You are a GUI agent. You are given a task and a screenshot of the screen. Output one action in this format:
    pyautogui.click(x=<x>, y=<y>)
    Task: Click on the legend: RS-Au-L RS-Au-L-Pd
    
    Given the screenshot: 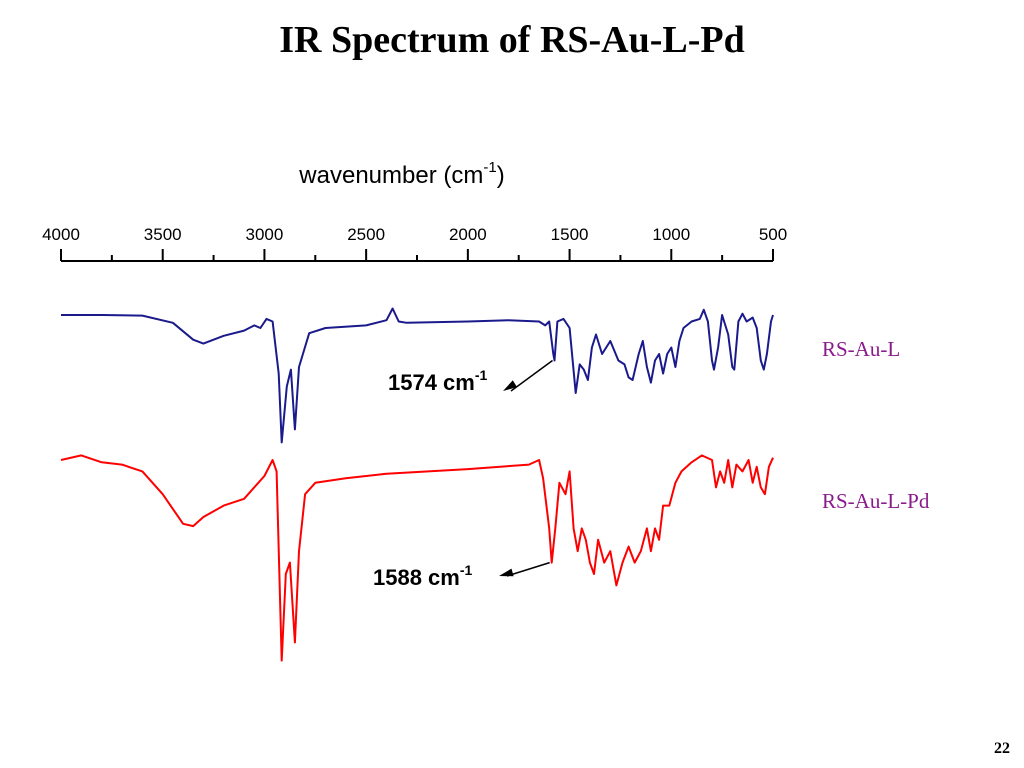 What is the action you would take?
    pyautogui.click(x=876, y=425)
    